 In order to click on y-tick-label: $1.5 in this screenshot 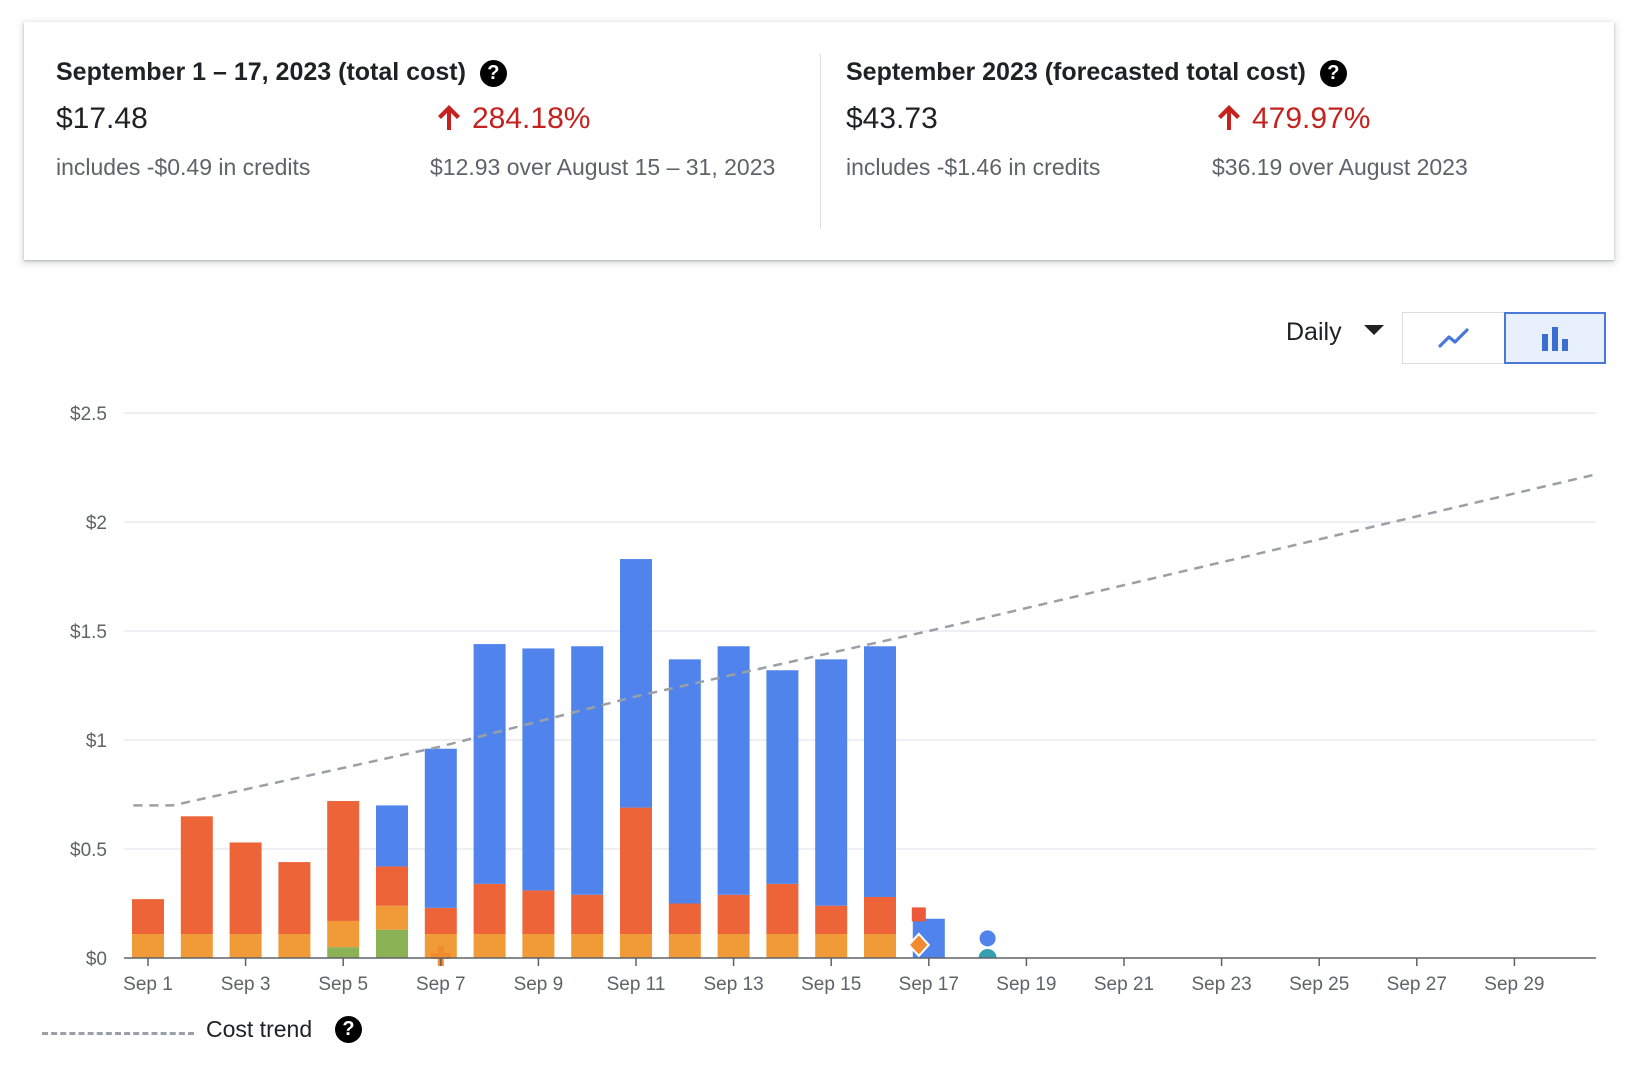, I will do `click(88, 632)`.